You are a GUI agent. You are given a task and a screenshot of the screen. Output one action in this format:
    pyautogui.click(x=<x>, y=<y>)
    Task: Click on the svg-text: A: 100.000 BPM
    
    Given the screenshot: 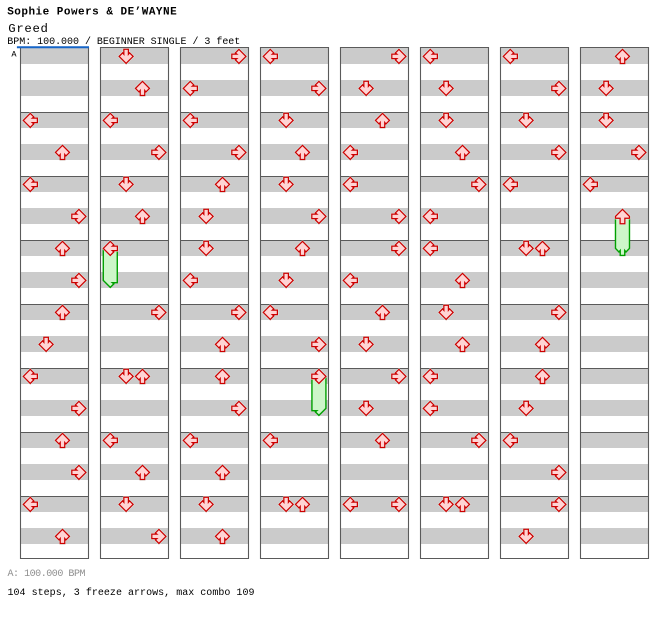 What is the action you would take?
    pyautogui.click(x=47, y=574)
    